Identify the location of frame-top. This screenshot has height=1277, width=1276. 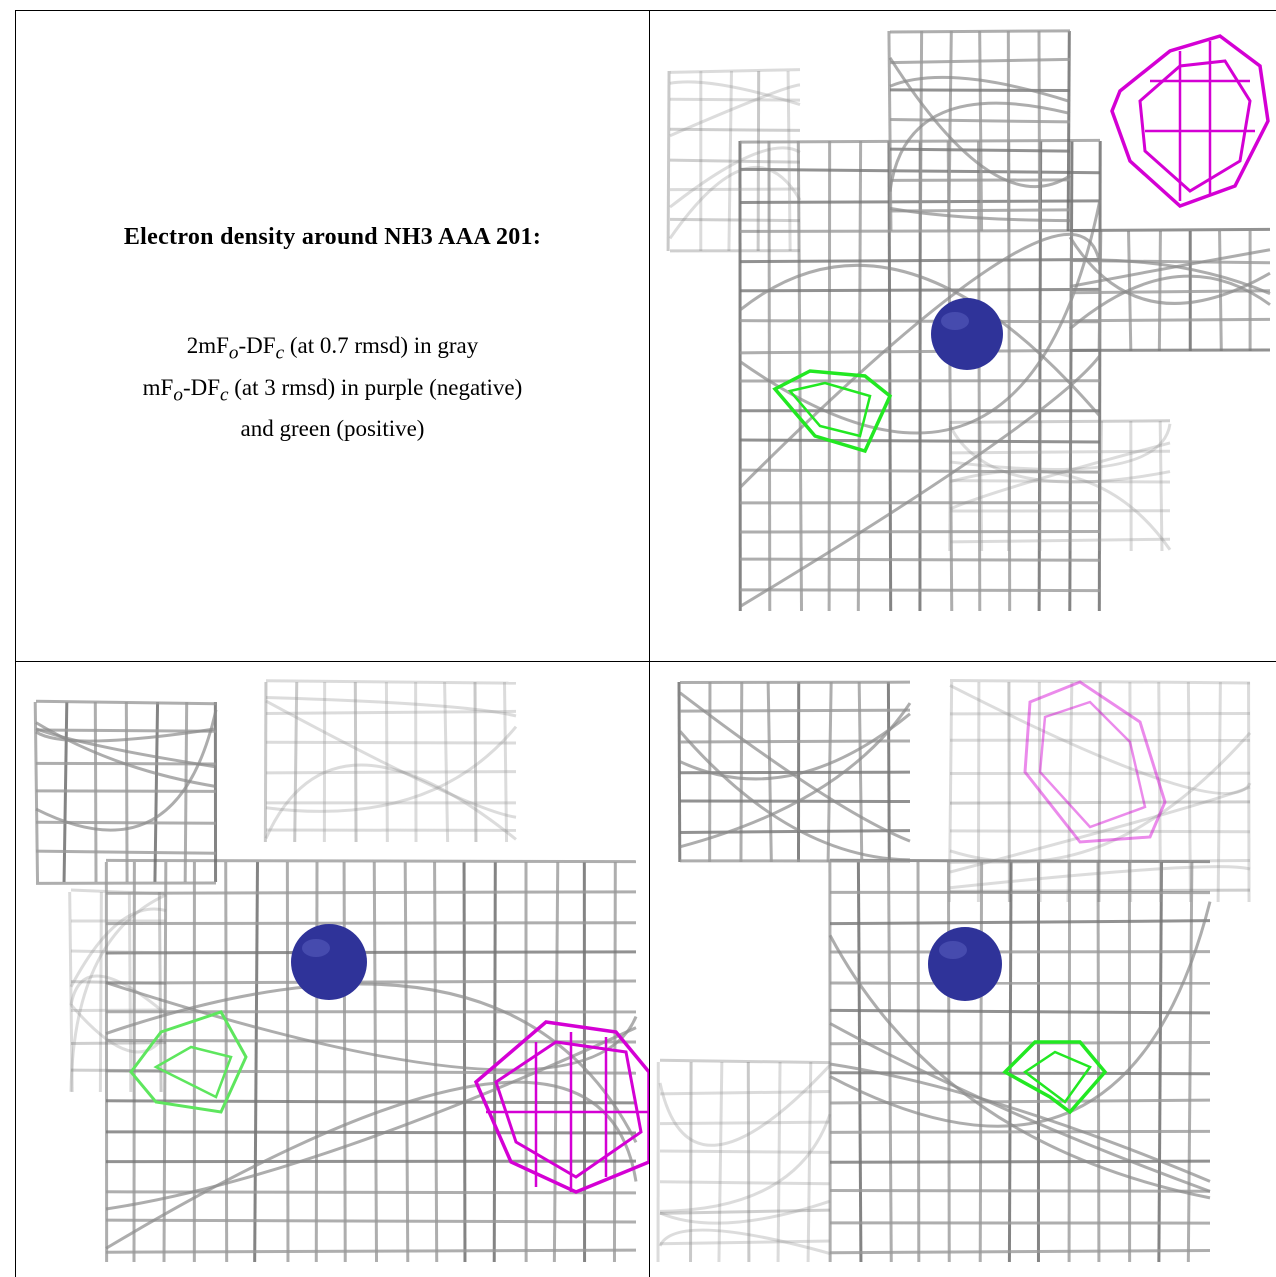
(645, 10).